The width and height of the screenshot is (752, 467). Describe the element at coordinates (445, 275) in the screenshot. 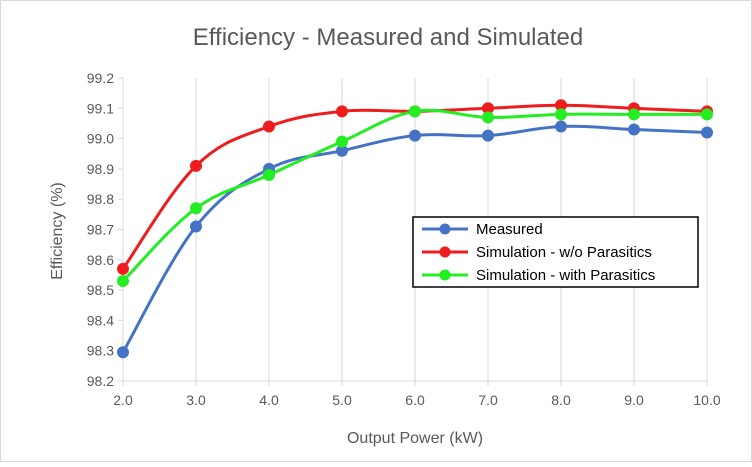

I see `legend-marker-simulation-with-parasitics` at that location.